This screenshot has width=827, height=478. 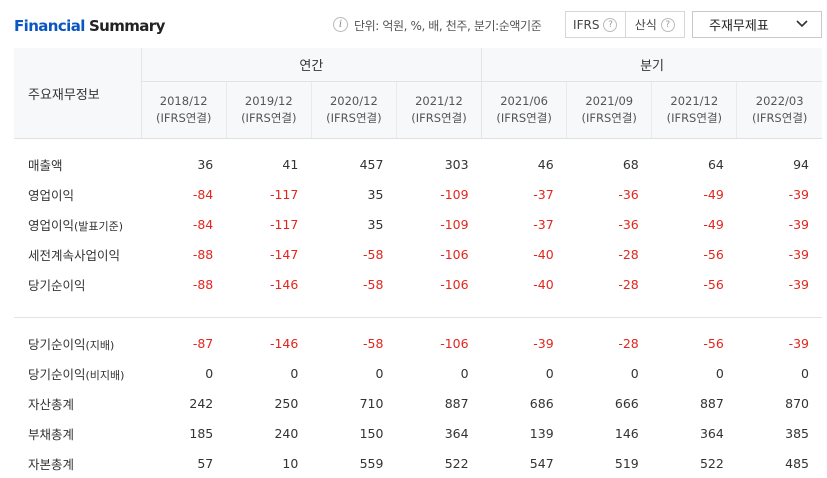 What do you see at coordinates (77, 194) in the screenshot?
I see `row-label: 영업이익` at bounding box center [77, 194].